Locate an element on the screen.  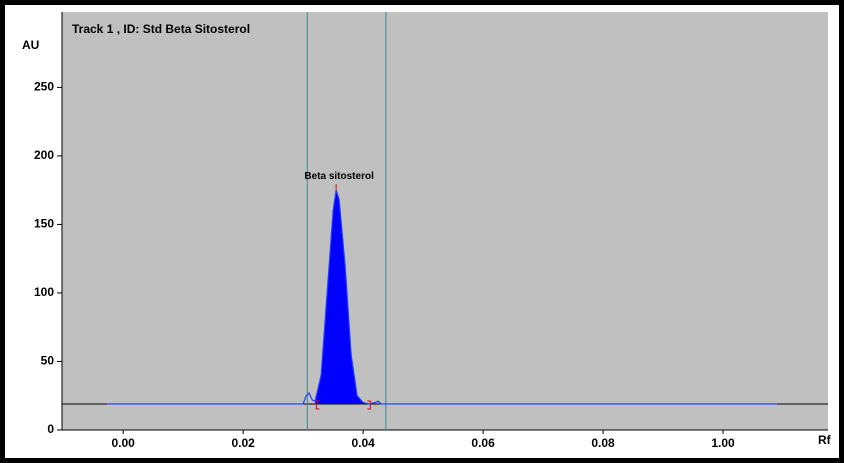
x-tick-label: 0.04 is located at coordinates (363, 443).